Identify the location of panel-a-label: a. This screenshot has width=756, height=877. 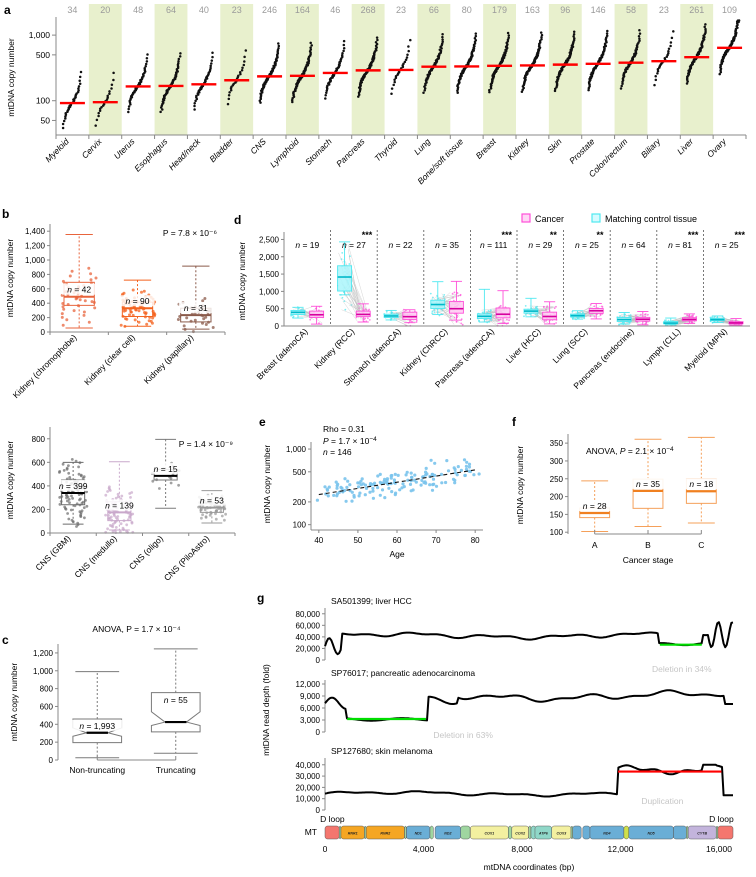
(7, 10).